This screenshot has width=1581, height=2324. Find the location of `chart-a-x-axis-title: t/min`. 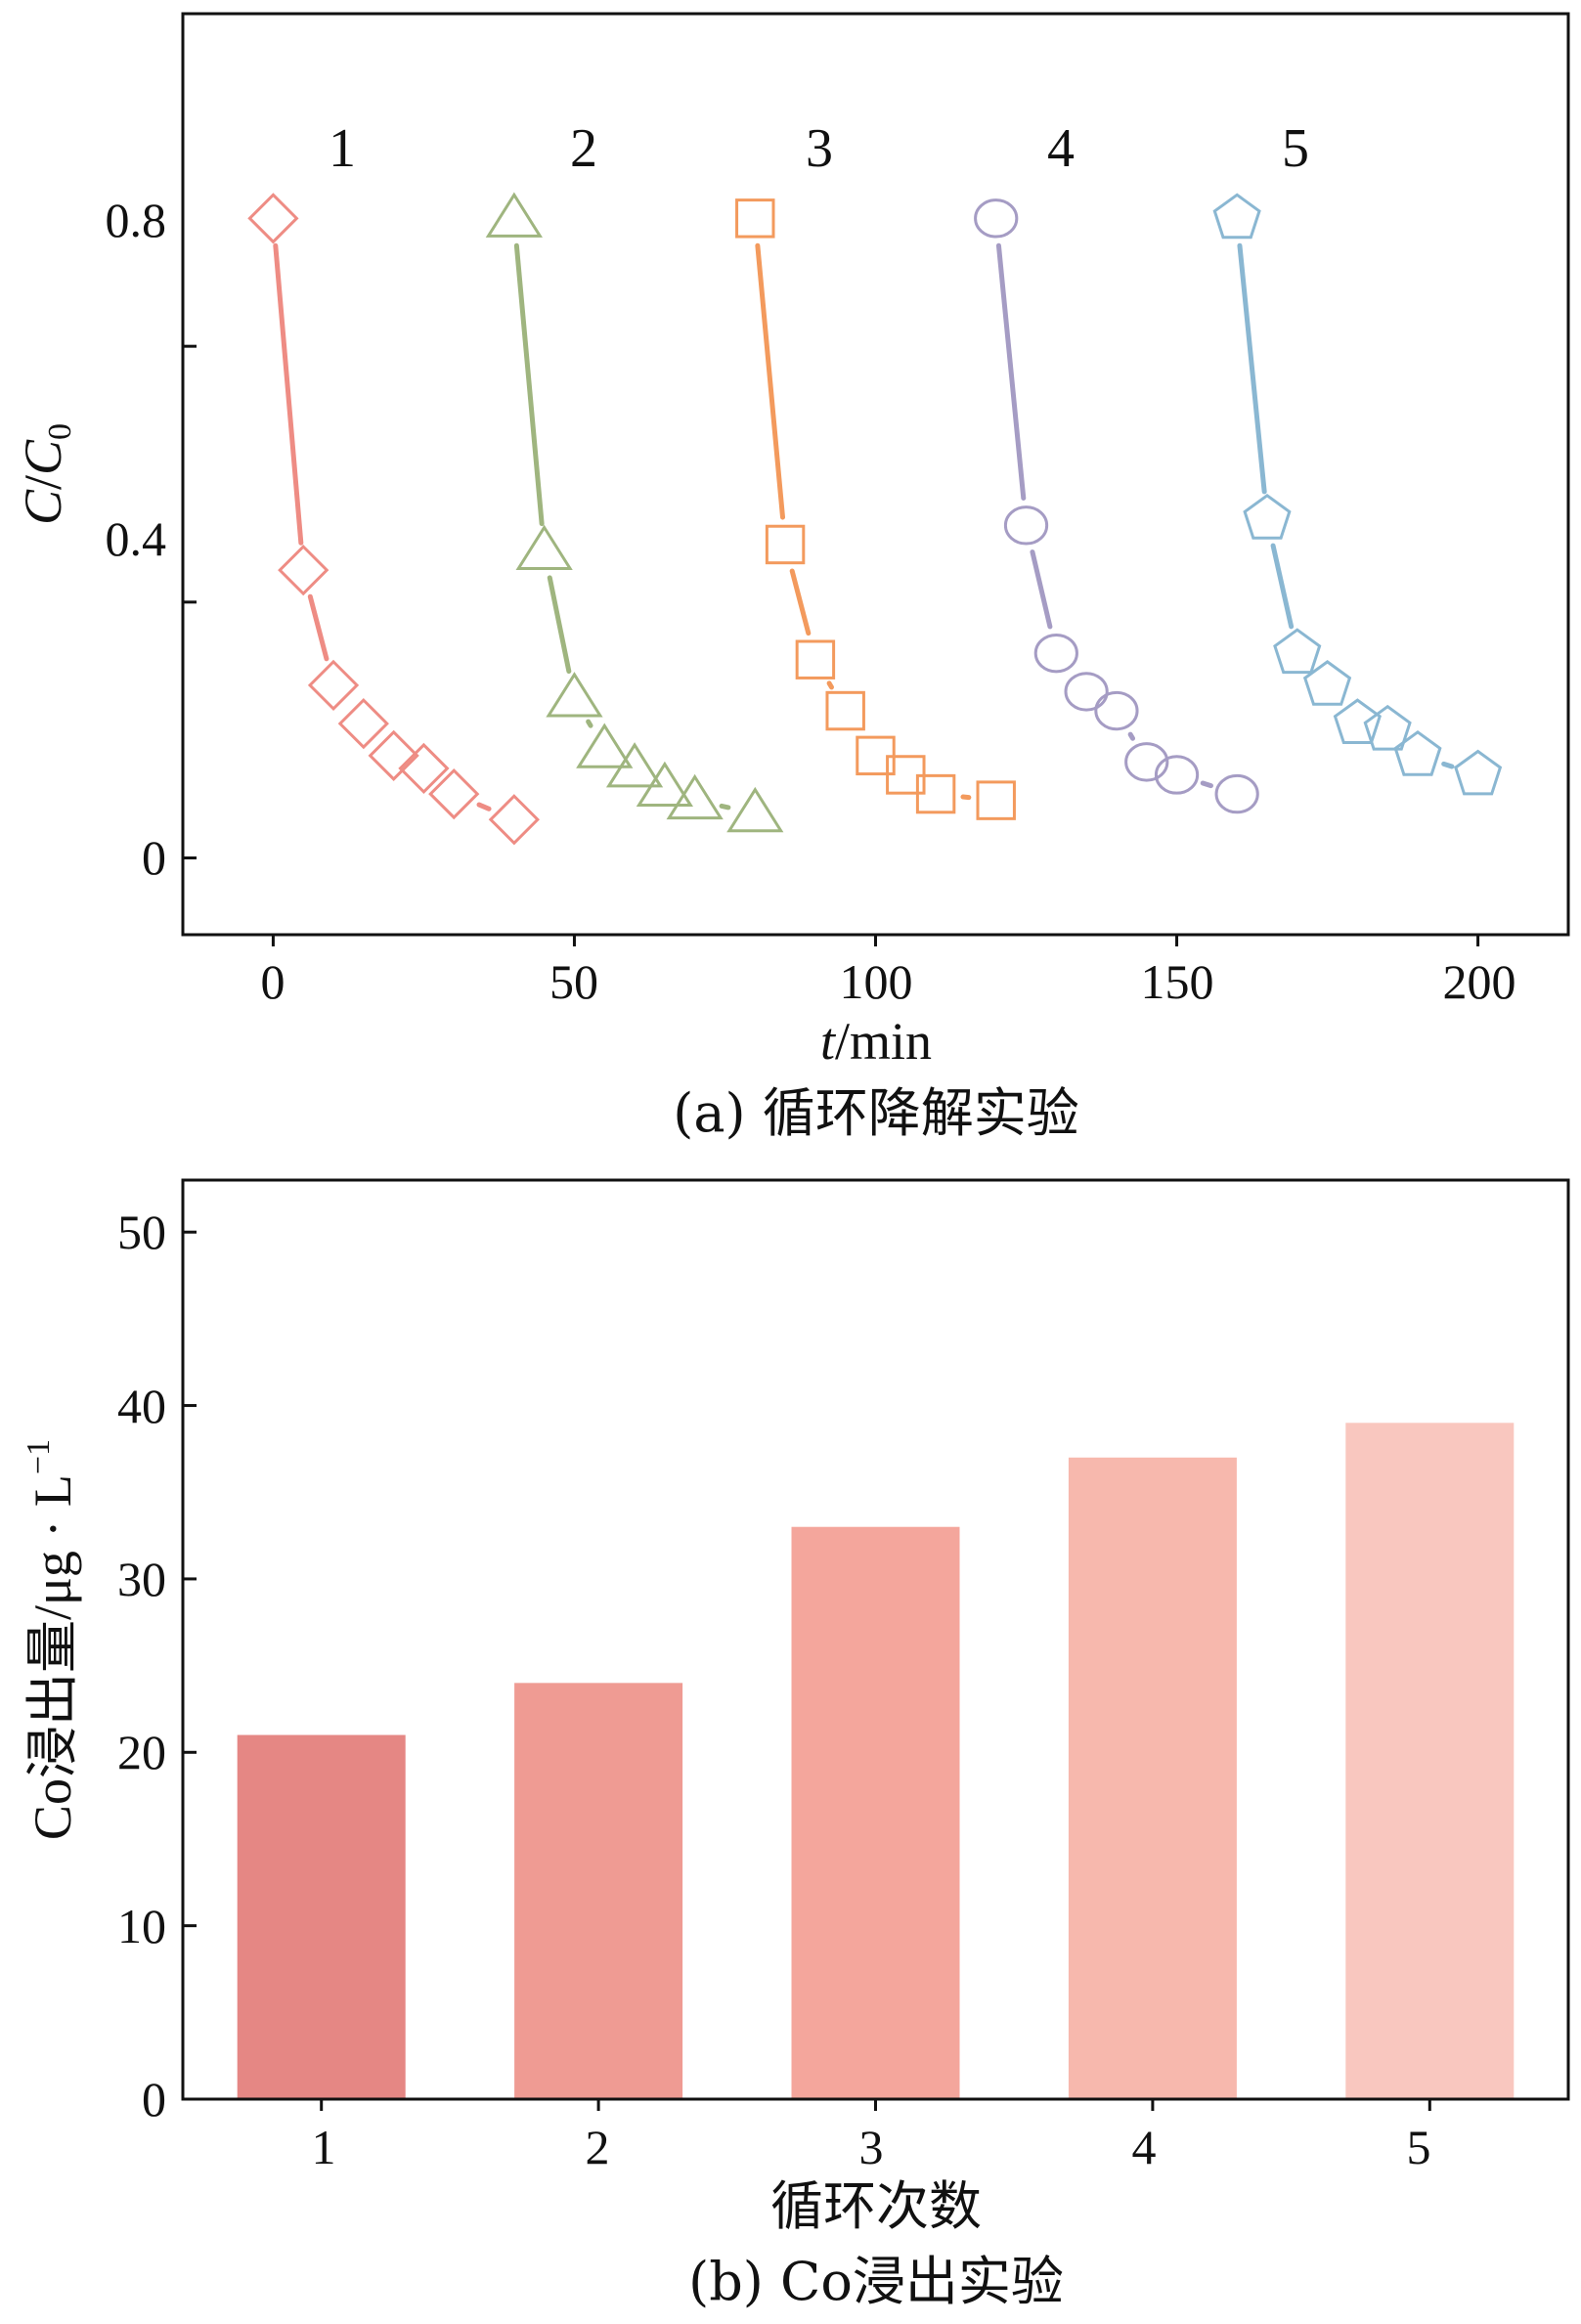

chart-a-x-axis-title: t/min is located at coordinates (876, 1041).